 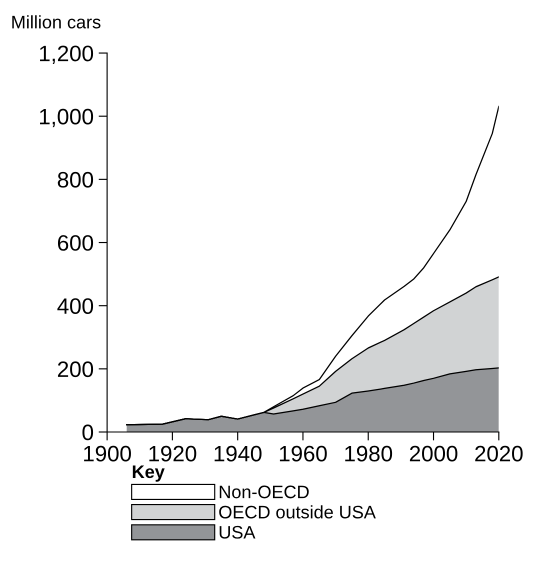 What do you see at coordinates (238, 454) in the screenshot?
I see `x-tick-label: 1940` at bounding box center [238, 454].